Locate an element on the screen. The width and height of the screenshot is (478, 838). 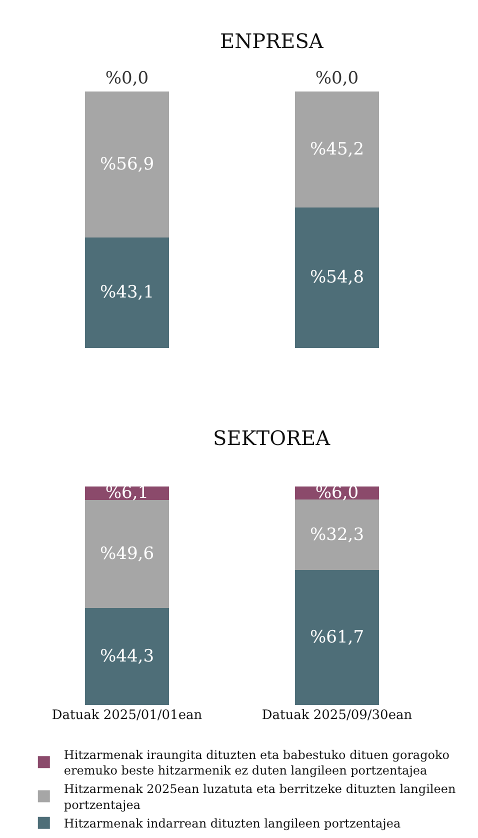
data-label: %61,7 is located at coordinates (337, 638).